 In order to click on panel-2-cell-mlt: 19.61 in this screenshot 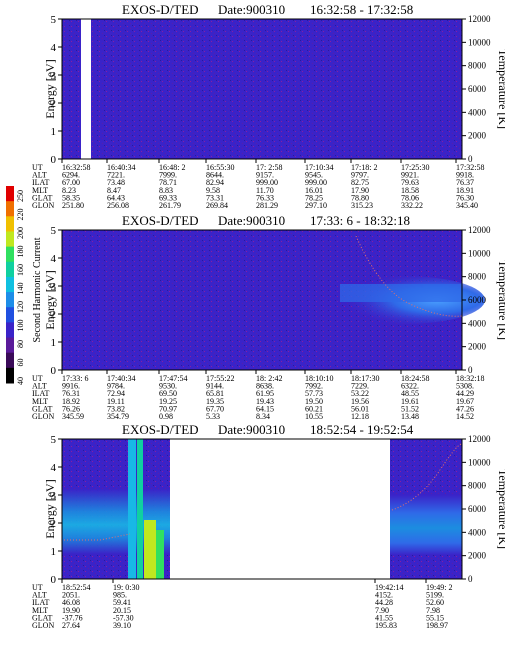, I will do `click(410, 401)`.